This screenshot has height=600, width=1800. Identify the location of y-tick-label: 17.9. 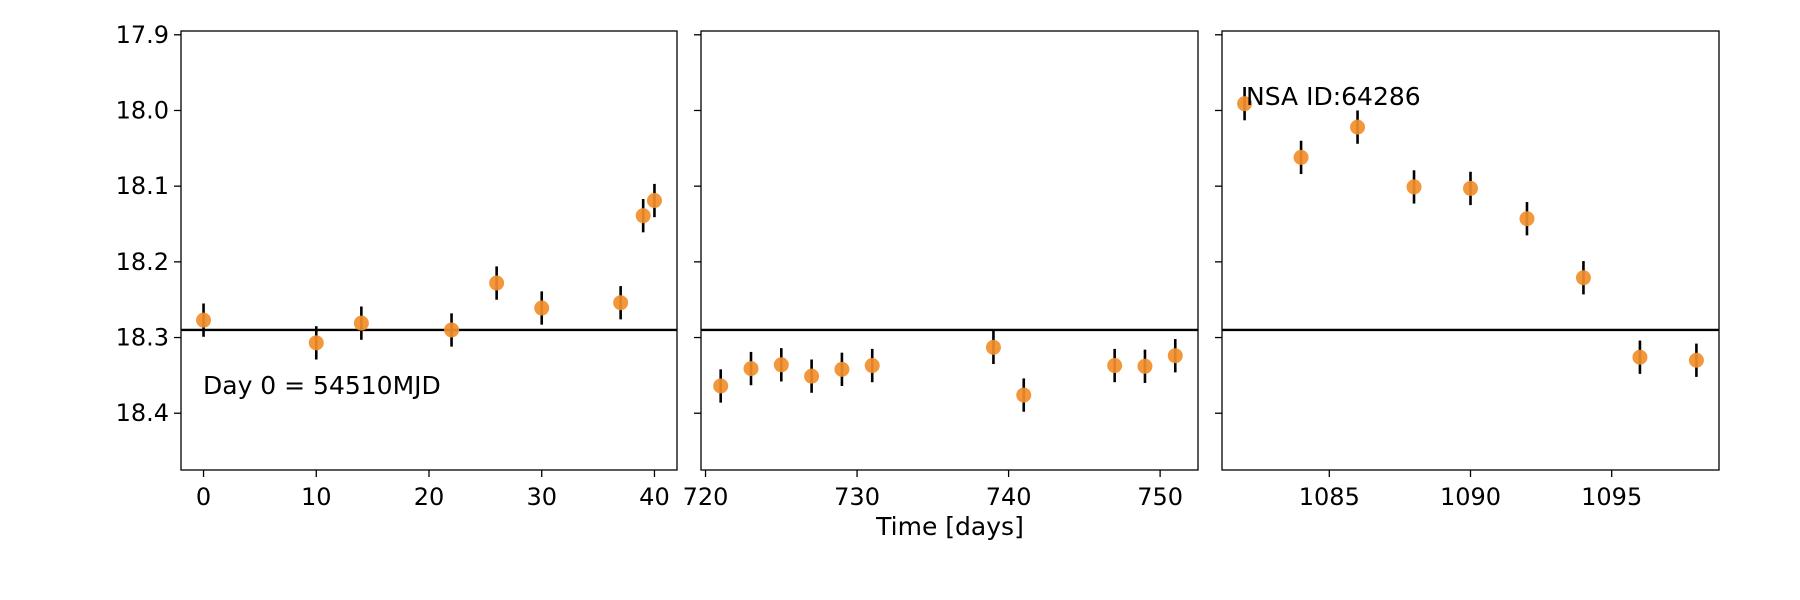
(142, 35).